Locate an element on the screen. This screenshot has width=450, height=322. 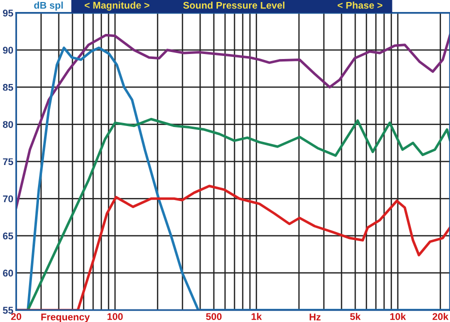
x-tick-label: 100 is located at coordinates (115, 316).